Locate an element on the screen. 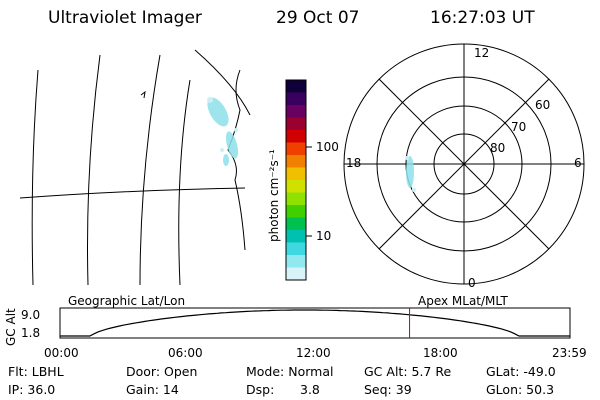  orbit-y-tick-high: 9.0 is located at coordinates (31, 315).